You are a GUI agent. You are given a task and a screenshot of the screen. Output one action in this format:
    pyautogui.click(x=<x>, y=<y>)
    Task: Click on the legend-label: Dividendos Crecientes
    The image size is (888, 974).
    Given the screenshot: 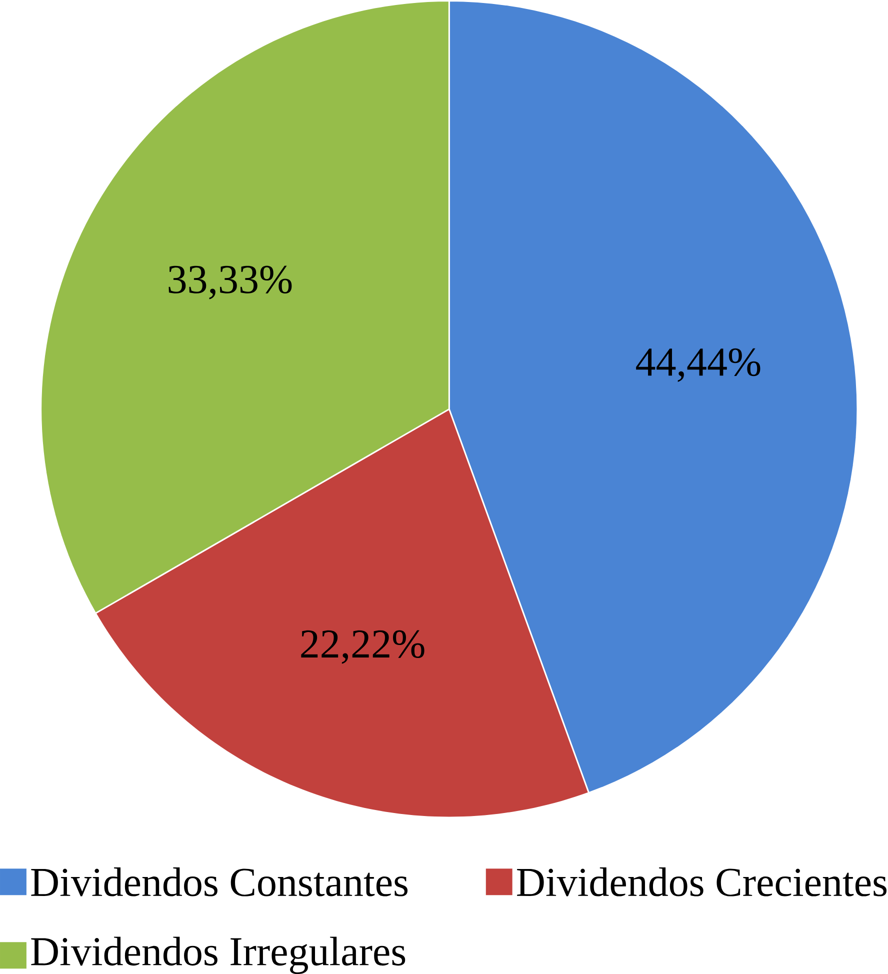 What is the action you would take?
    pyautogui.click(x=702, y=881)
    